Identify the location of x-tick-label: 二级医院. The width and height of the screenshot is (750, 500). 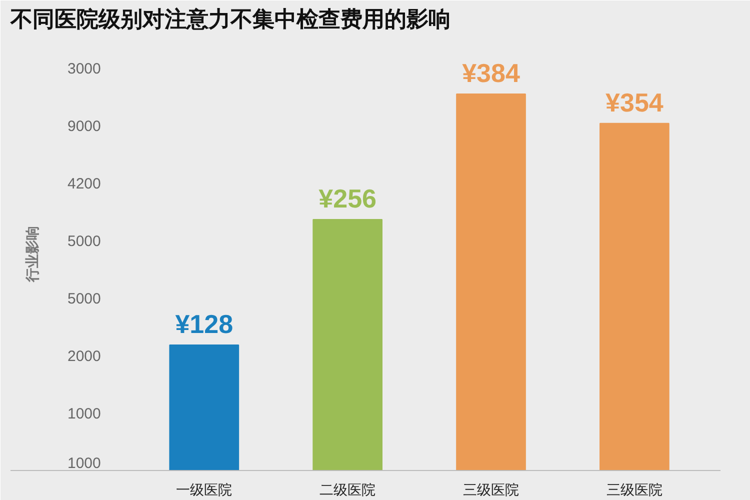
(348, 490).